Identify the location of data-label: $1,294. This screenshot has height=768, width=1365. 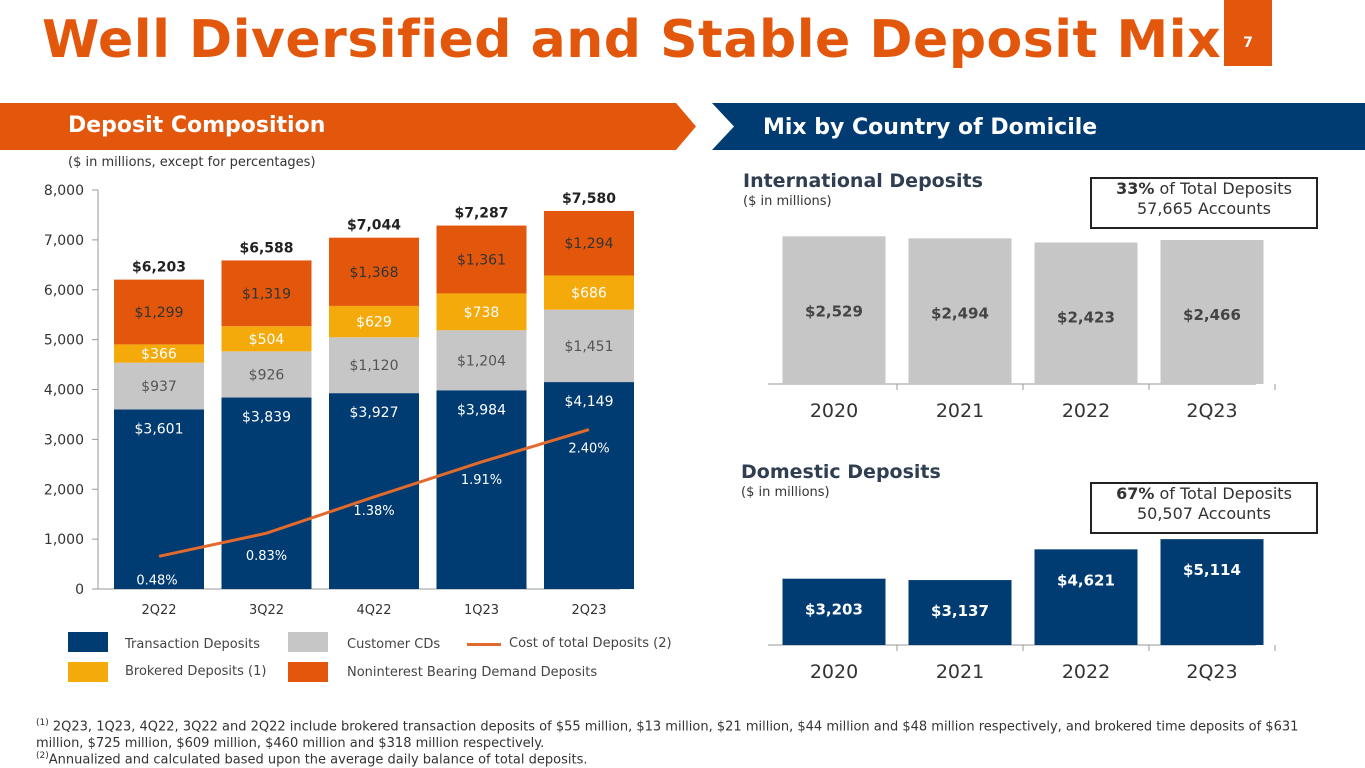
(589, 244).